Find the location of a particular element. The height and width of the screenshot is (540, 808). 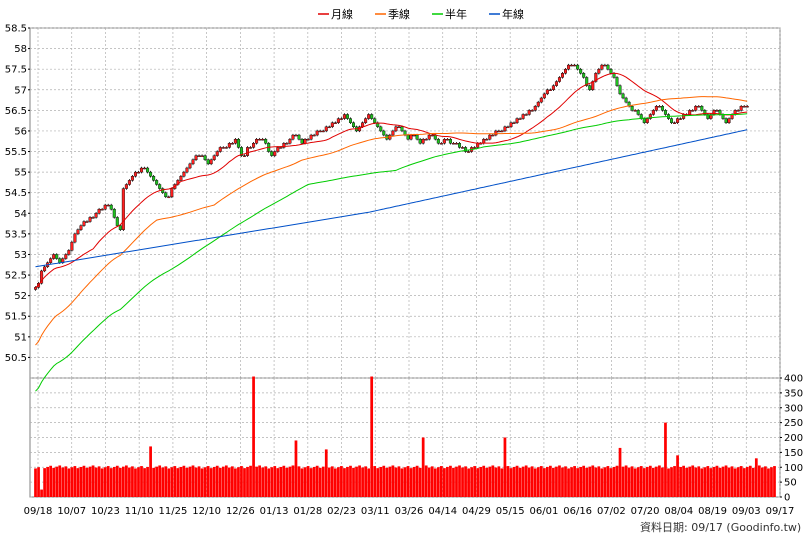

price-tick-label-14: 57.5 is located at coordinates (16, 70).